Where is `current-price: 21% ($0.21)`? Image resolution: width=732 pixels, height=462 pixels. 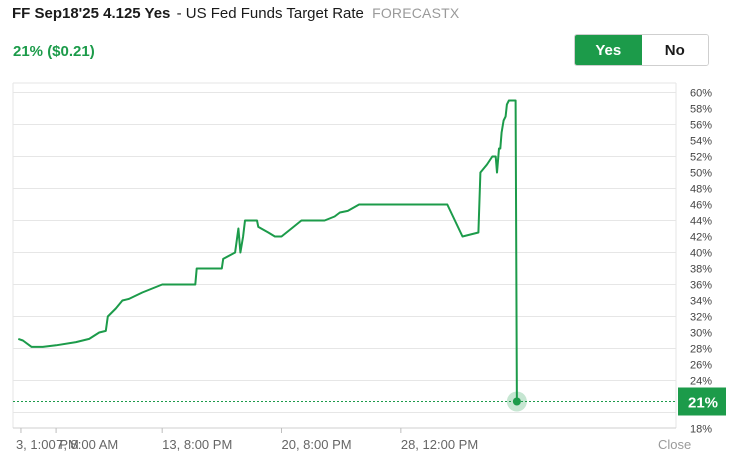 current-price: 21% ($0.21) is located at coordinates (54, 51).